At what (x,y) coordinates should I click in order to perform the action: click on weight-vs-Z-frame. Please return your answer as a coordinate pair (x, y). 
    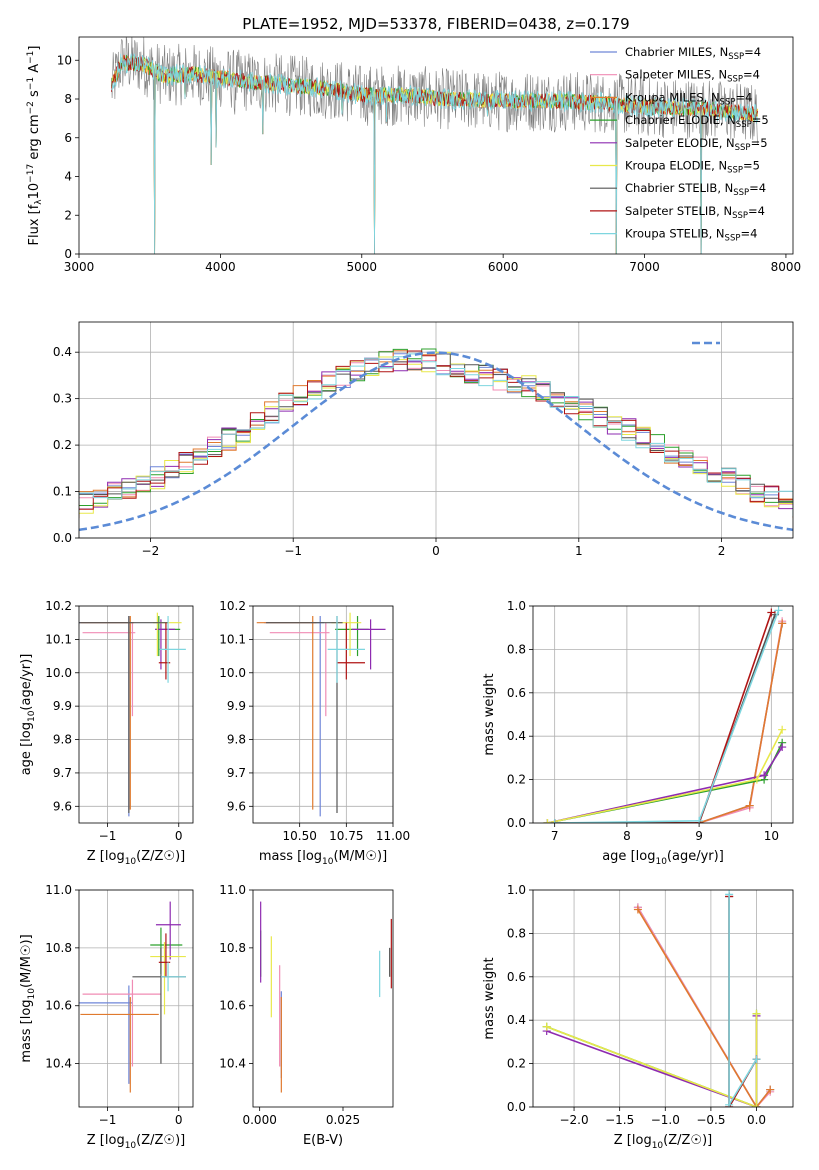
    Looking at the image, I should click on (663, 998).